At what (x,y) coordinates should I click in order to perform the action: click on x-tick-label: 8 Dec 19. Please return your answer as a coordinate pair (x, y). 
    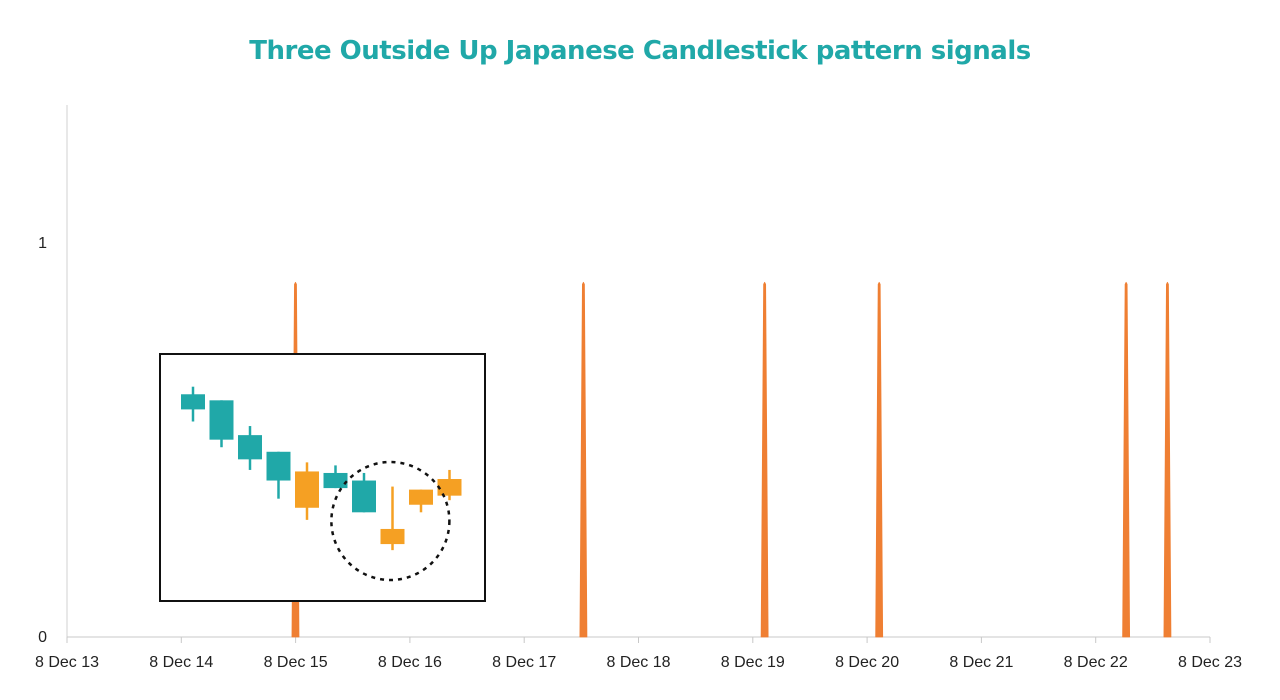
    Looking at the image, I should click on (753, 662).